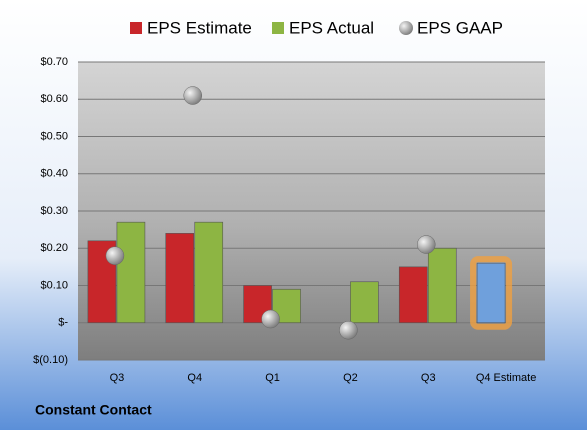  What do you see at coordinates (460, 27) in the screenshot?
I see `legend-label: EPS GAAP` at bounding box center [460, 27].